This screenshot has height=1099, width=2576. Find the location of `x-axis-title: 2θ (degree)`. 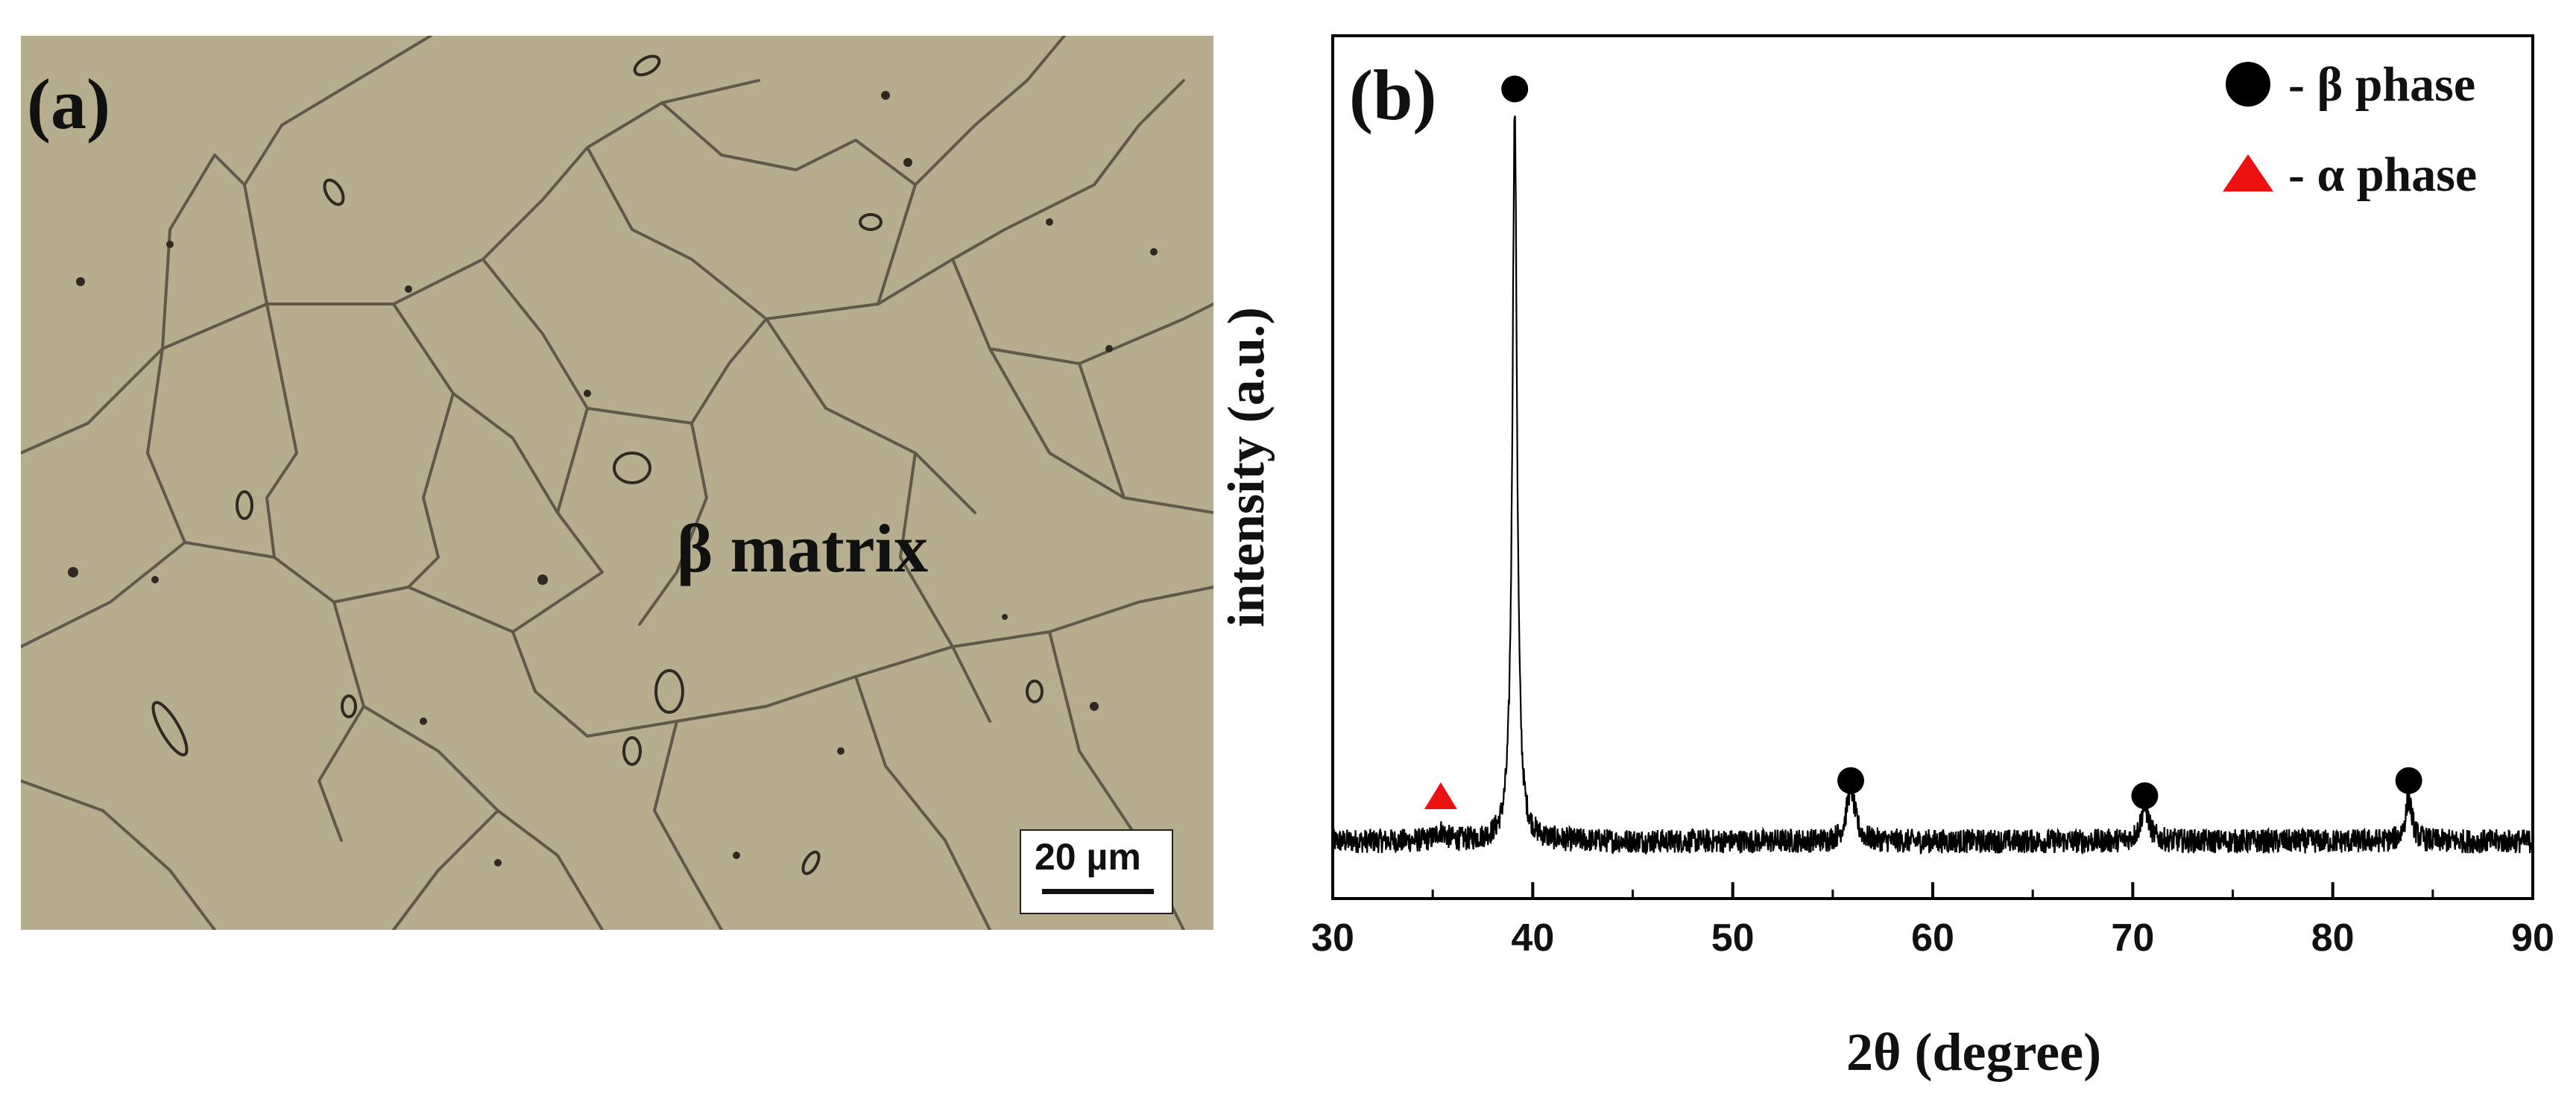

x-axis-title: 2θ (degree) is located at coordinates (1974, 1052).